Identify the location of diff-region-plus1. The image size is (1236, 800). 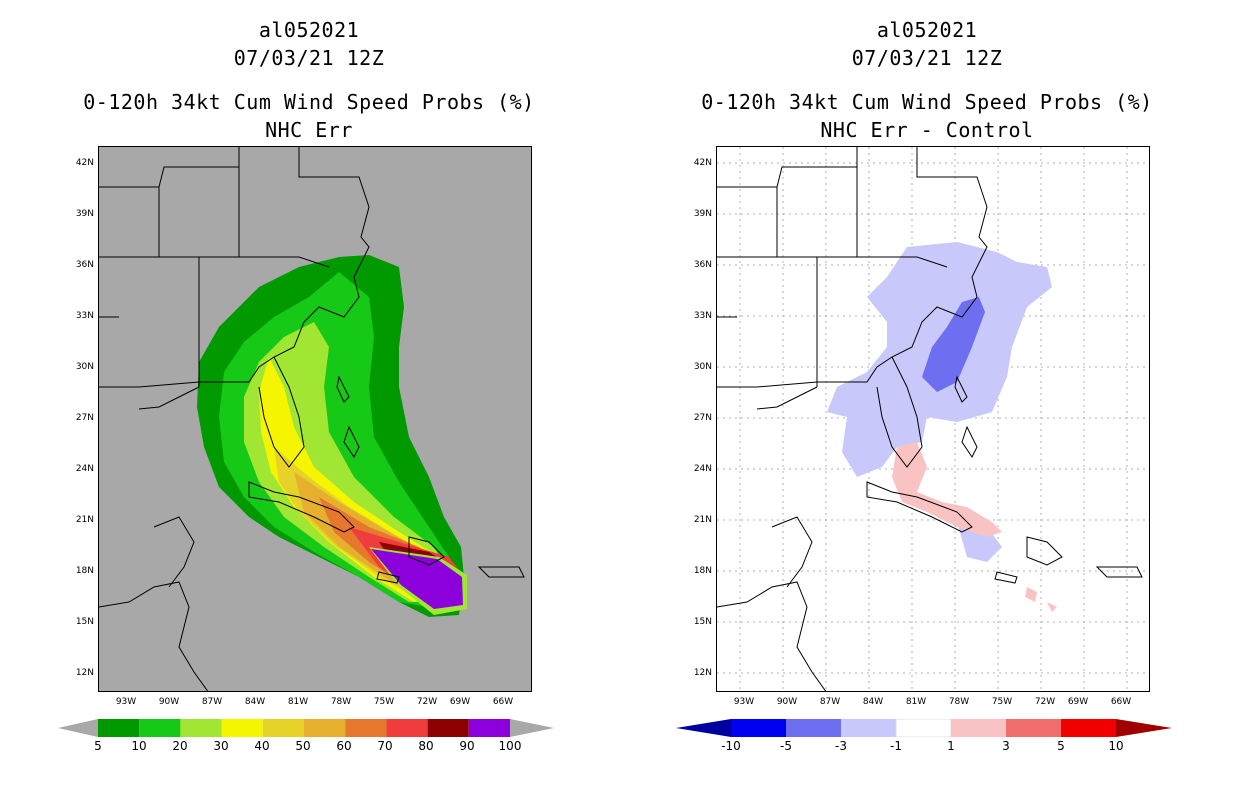
(947, 489).